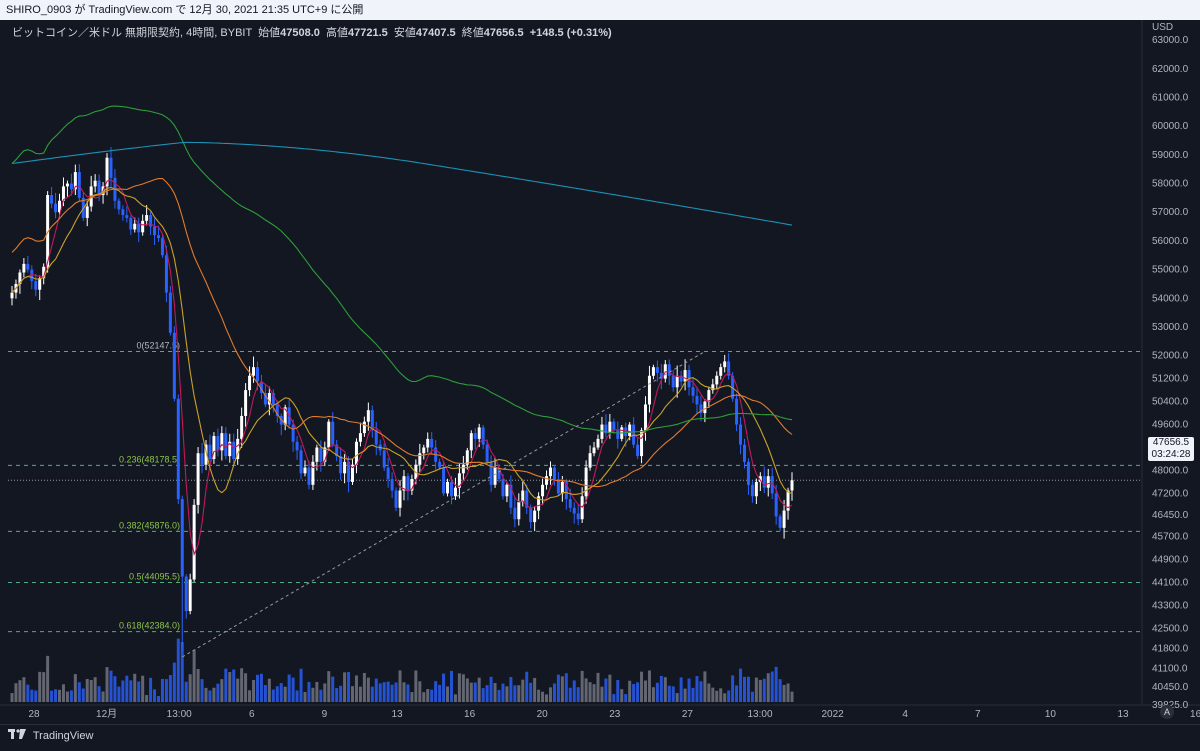 The height and width of the screenshot is (751, 1200). Describe the element at coordinates (1170, 184) in the screenshot. I see `y-tick-label: 58000.0` at that location.